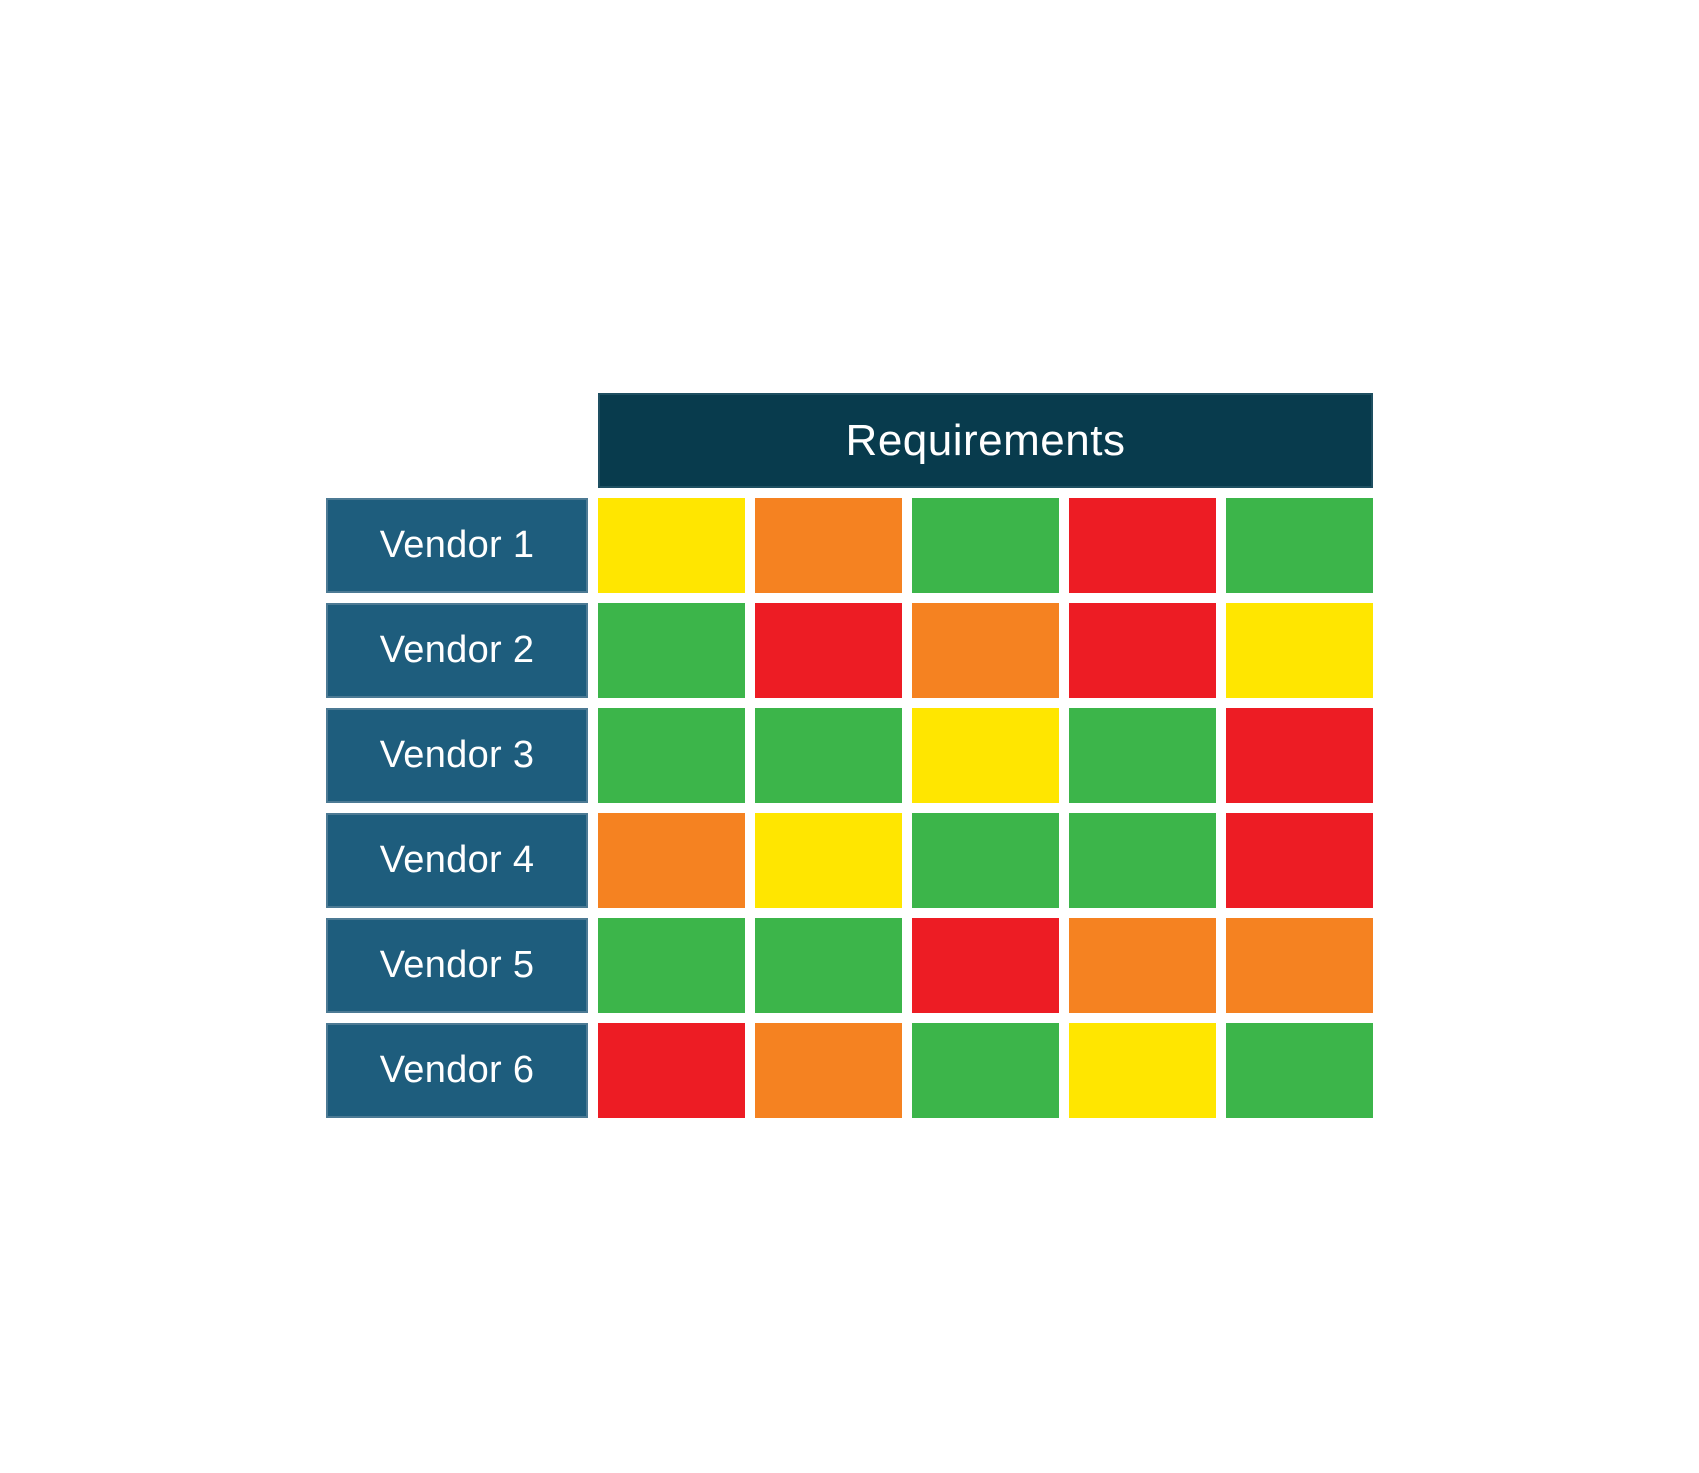  Describe the element at coordinates (457, 1070) in the screenshot. I see `vendor-row-label: Vendor 6` at that location.